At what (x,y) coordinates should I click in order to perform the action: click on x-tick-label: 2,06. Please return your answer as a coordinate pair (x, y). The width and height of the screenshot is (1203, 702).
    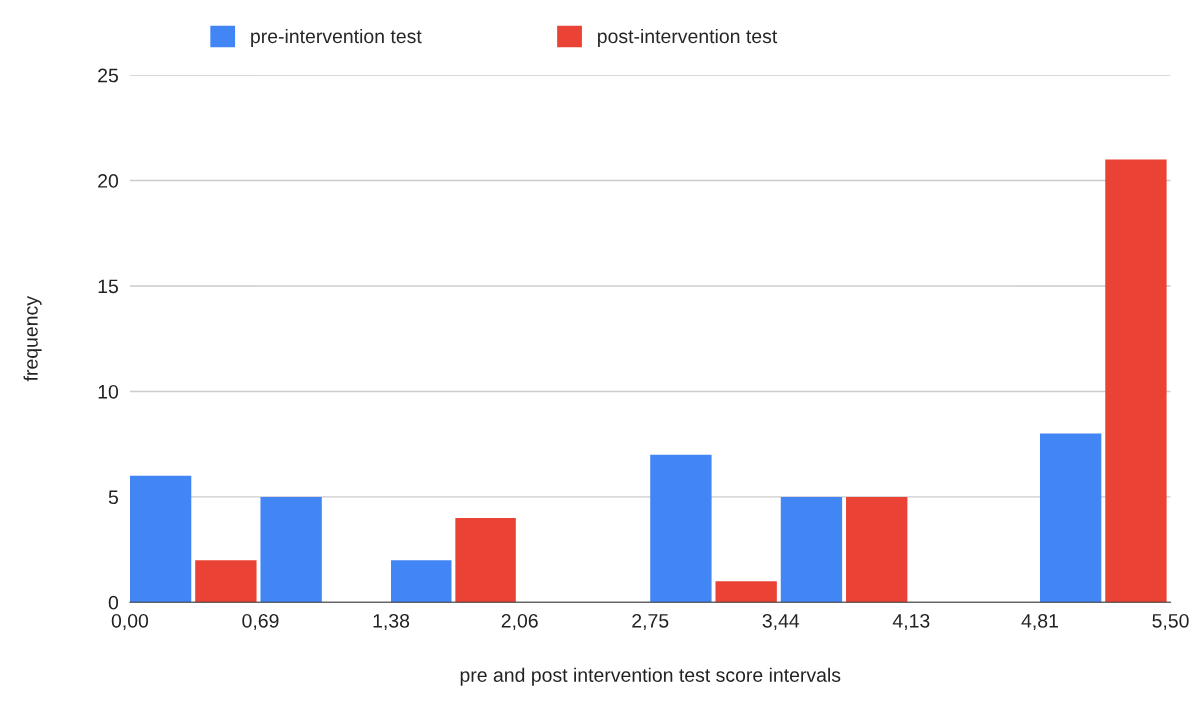
    Looking at the image, I should click on (519, 622).